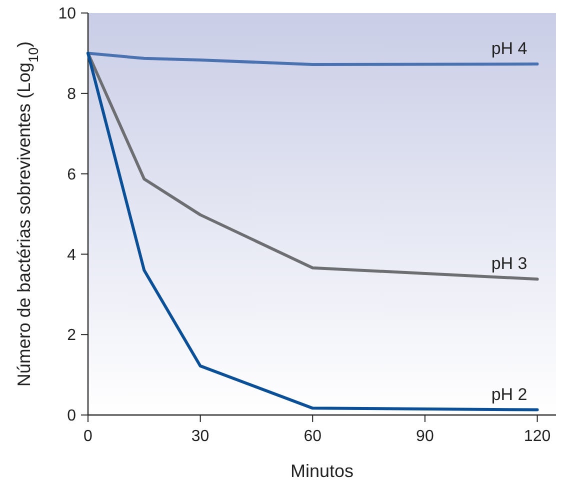  I want to click on series-label: pH 4, so click(509, 48).